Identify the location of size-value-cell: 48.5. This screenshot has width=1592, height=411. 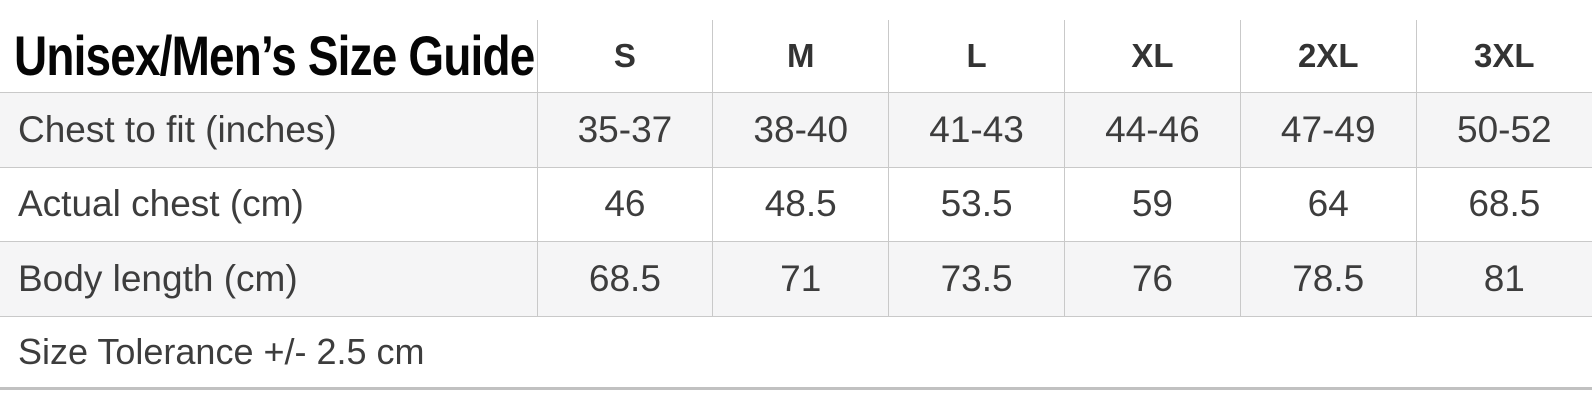
(800, 203).